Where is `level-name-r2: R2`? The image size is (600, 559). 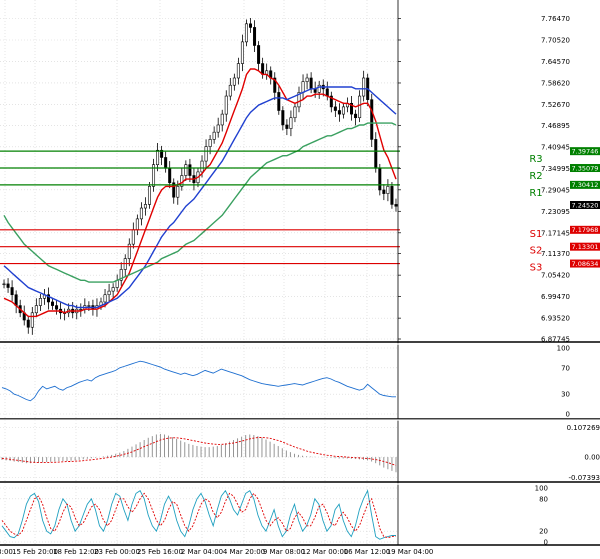 level-name-r2: R2 is located at coordinates (535, 176).